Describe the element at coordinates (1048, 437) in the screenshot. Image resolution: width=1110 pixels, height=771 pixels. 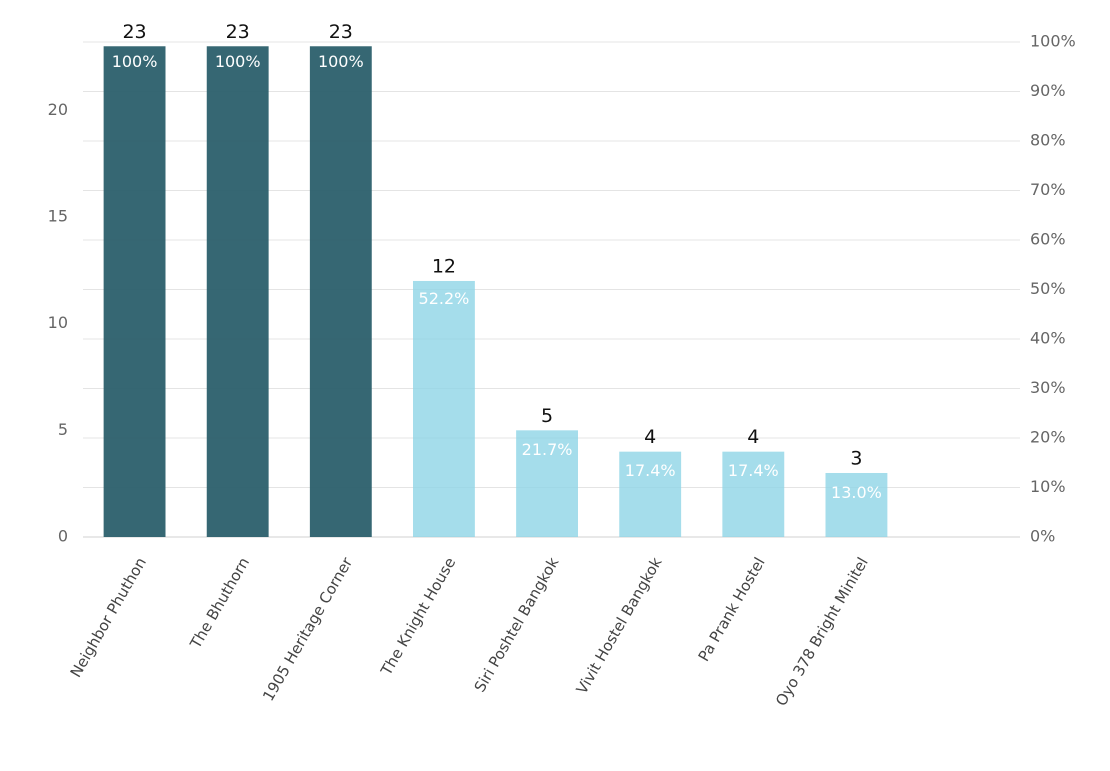
I see `y2-tick-label: 20%` at that location.